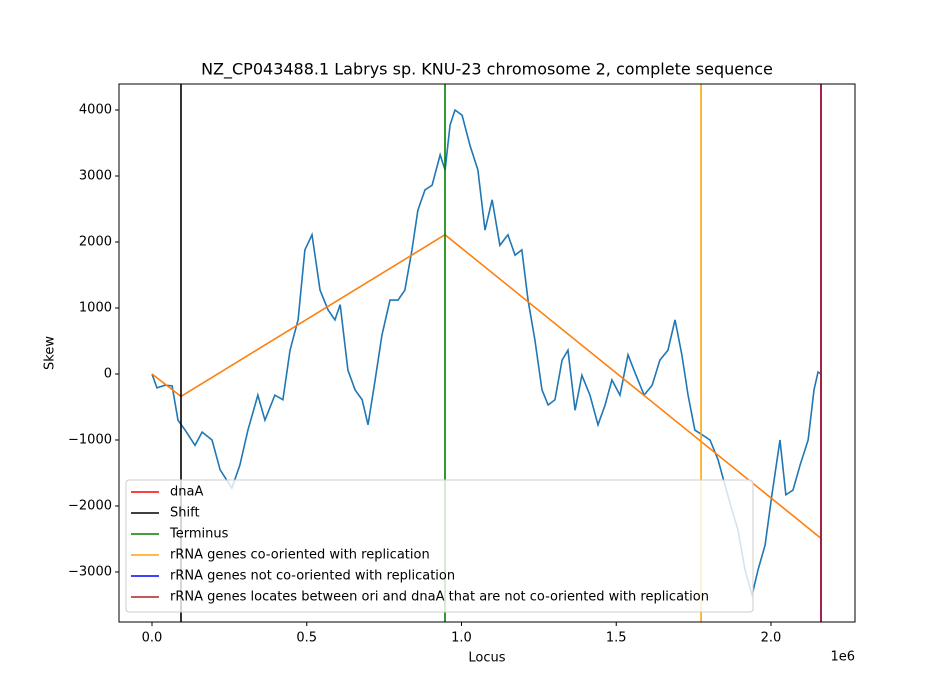 This screenshot has width=950, height=700. I want to click on x-offset-label: 1e6, so click(842, 657).